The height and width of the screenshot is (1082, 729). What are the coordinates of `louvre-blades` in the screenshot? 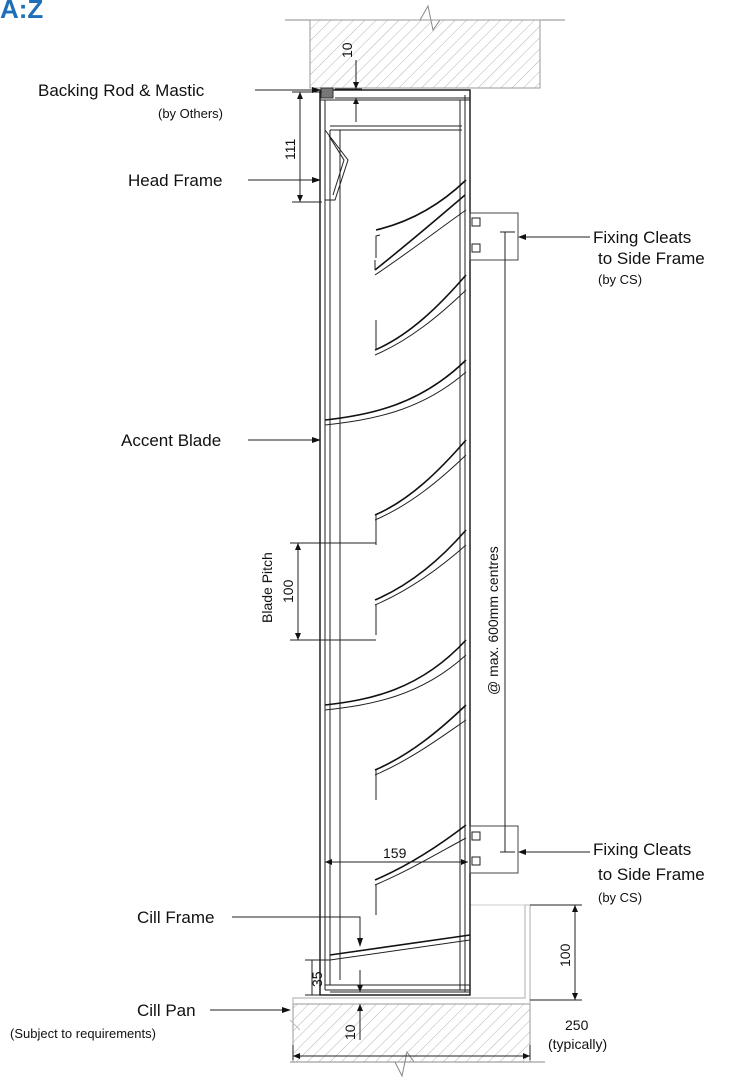 It's located at (395, 547).